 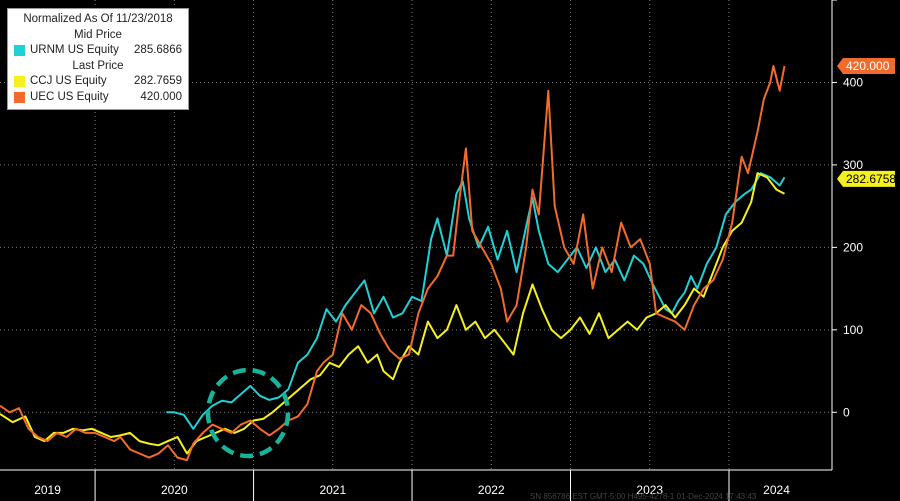 What do you see at coordinates (866, 122) in the screenshot?
I see `value-tags: 420.000 282.6758` at bounding box center [866, 122].